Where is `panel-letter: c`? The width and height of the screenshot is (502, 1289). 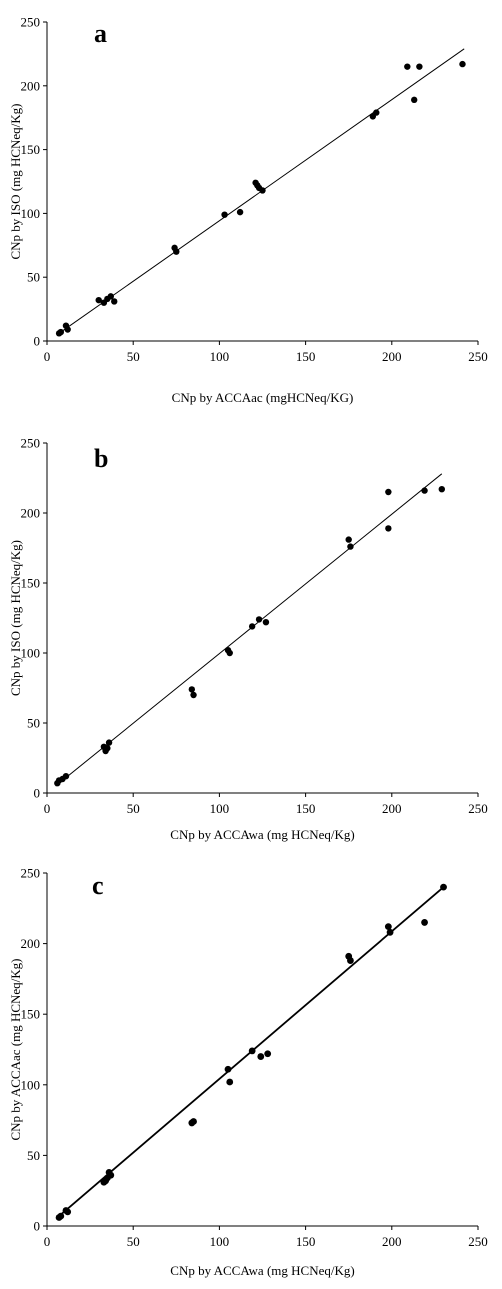
panel-letter: c is located at coordinates (98, 885).